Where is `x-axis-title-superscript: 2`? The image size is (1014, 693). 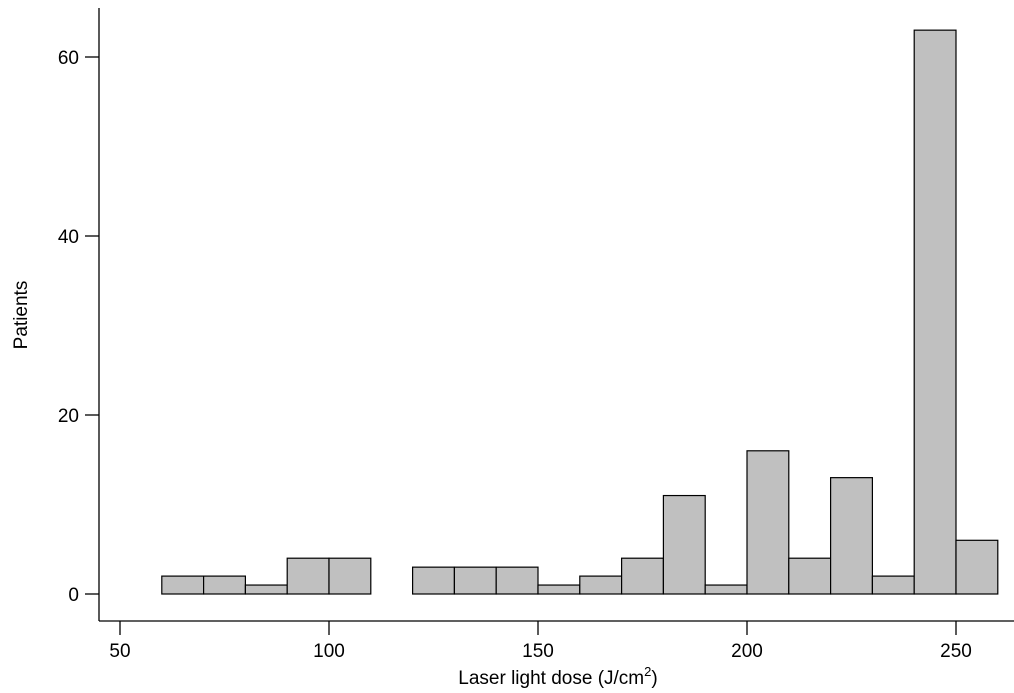
x-axis-title-superscript: 2 is located at coordinates (647, 671).